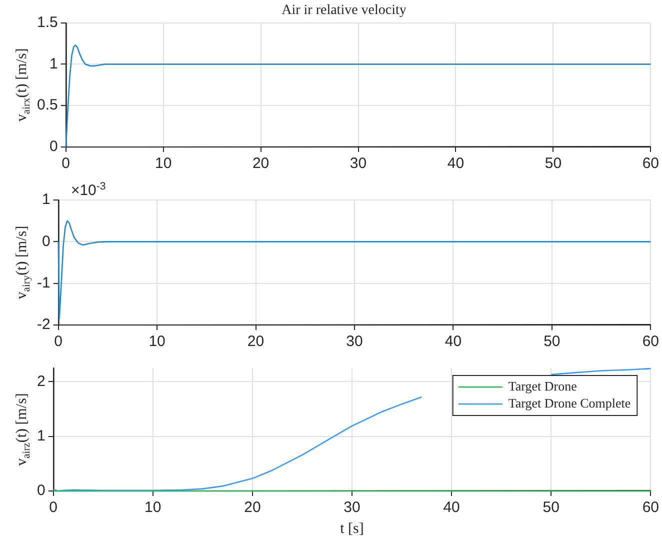 The width and height of the screenshot is (662, 538). I want to click on y-tick-label: 1.5, so click(47, 22).